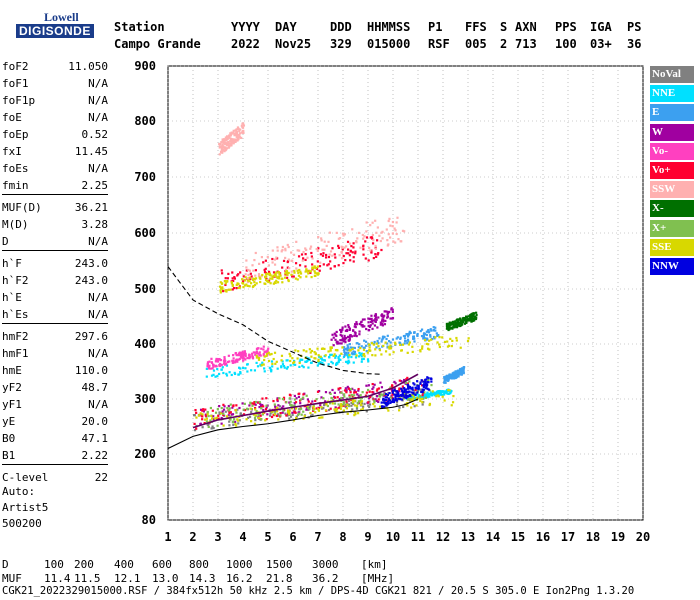 The image size is (700, 600). I want to click on muf_values-value: 12.1, so click(127, 578).